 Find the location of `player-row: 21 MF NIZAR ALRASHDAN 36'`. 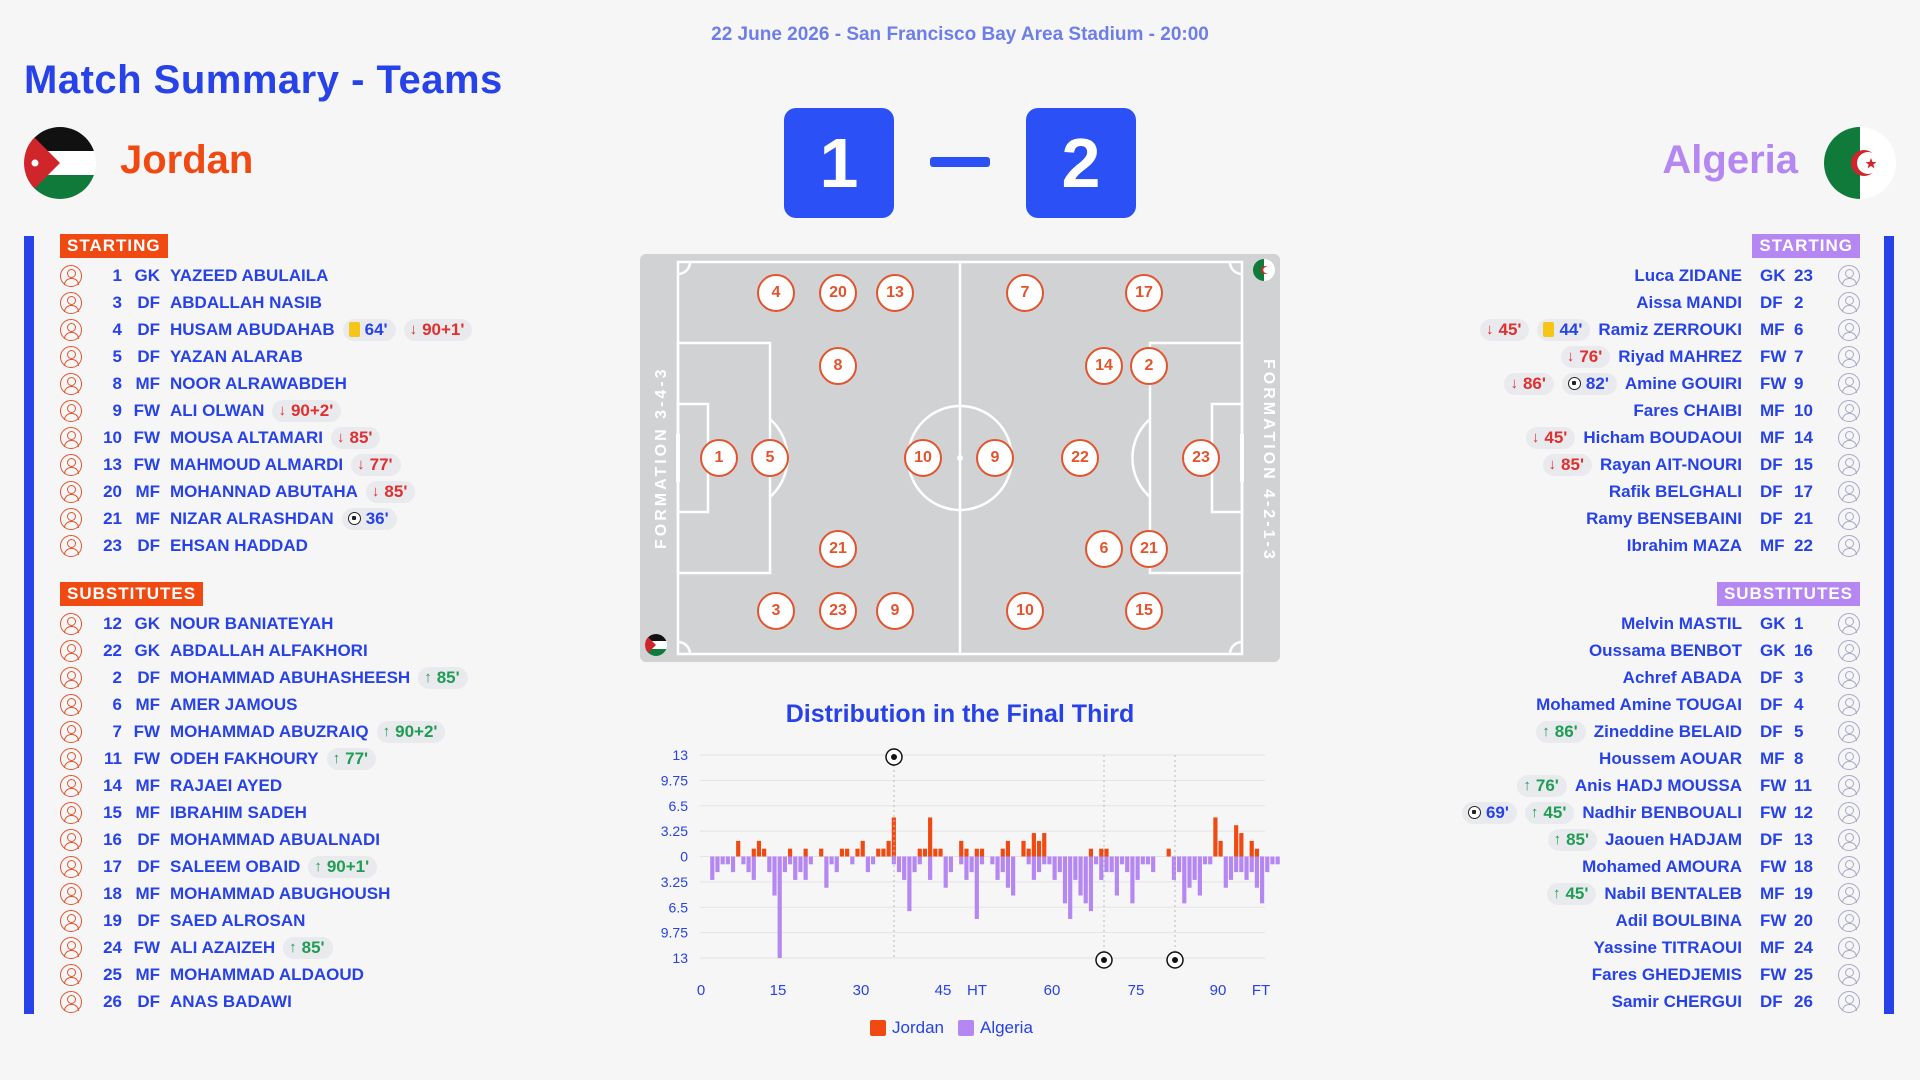

player-row: 21 MF NIZAR ALRASHDAN 36' is located at coordinates (266, 518).